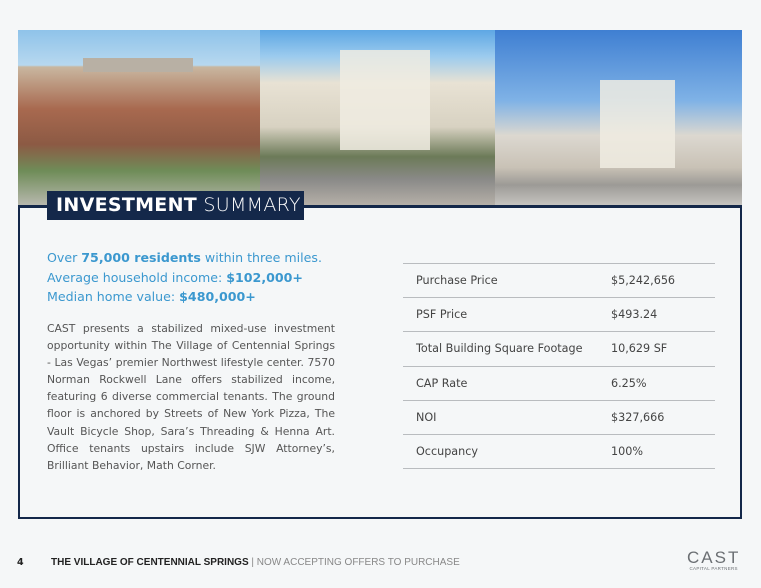  What do you see at coordinates (457, 281) in the screenshot?
I see `row-label: Purchase Price` at bounding box center [457, 281].